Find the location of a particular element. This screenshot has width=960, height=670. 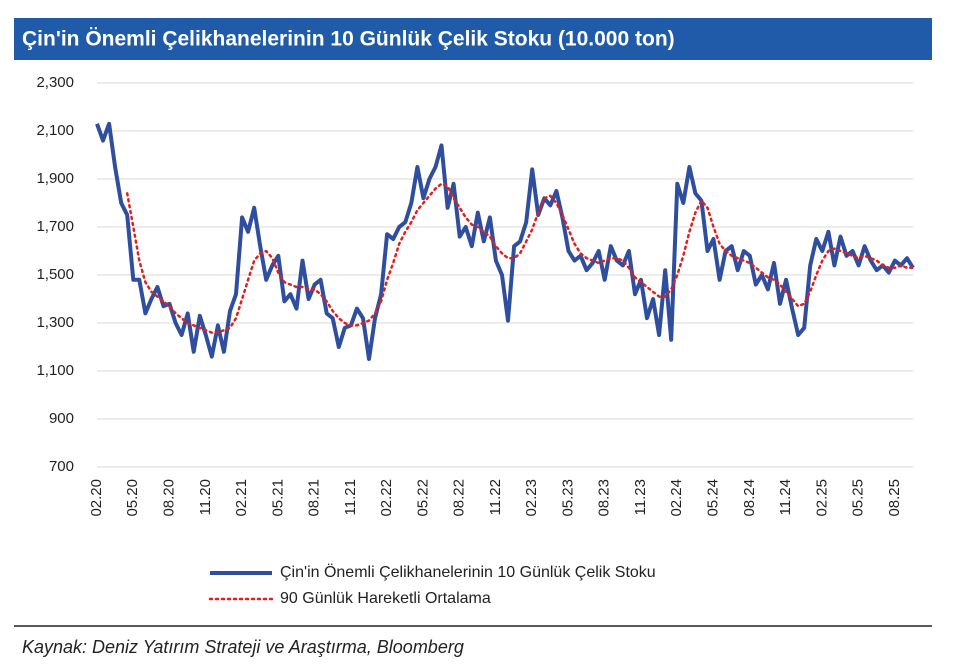

x-tick-label: 02.22 is located at coordinates (386, 498).